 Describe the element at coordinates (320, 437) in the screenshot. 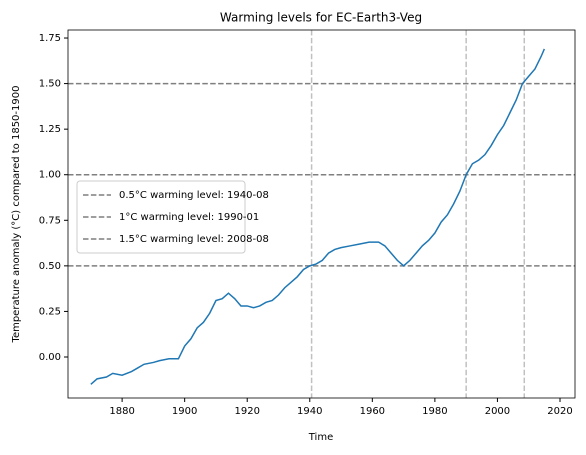

I see `x-axis-label: Time` at that location.